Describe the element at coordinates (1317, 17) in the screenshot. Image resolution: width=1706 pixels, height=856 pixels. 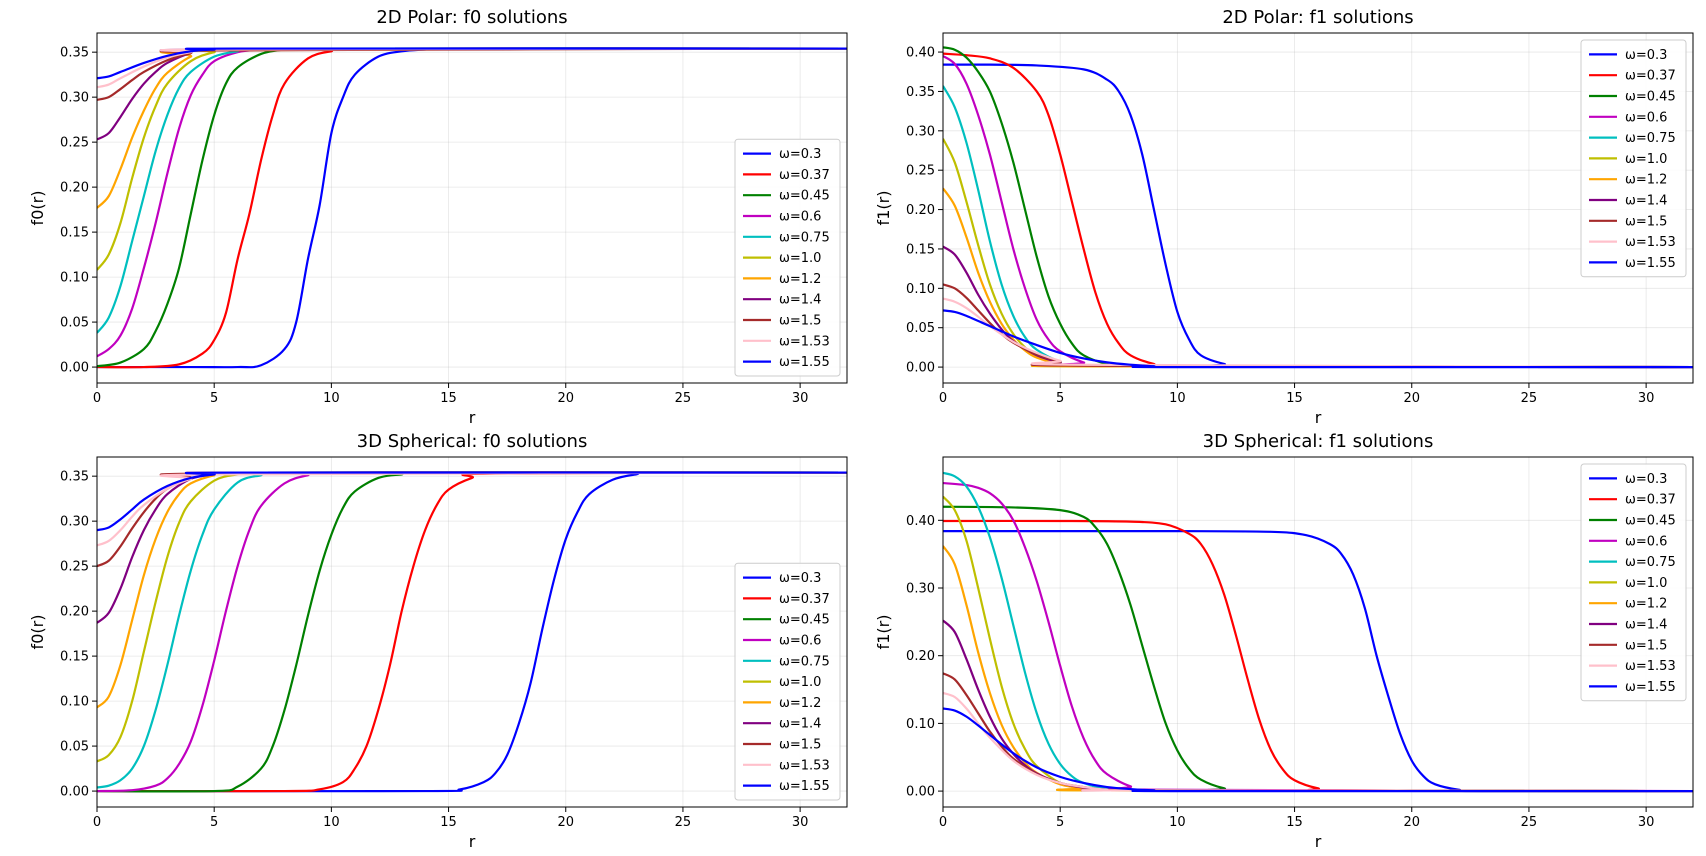
I see `chart-title: 2D Polar: f1 solutions` at that location.